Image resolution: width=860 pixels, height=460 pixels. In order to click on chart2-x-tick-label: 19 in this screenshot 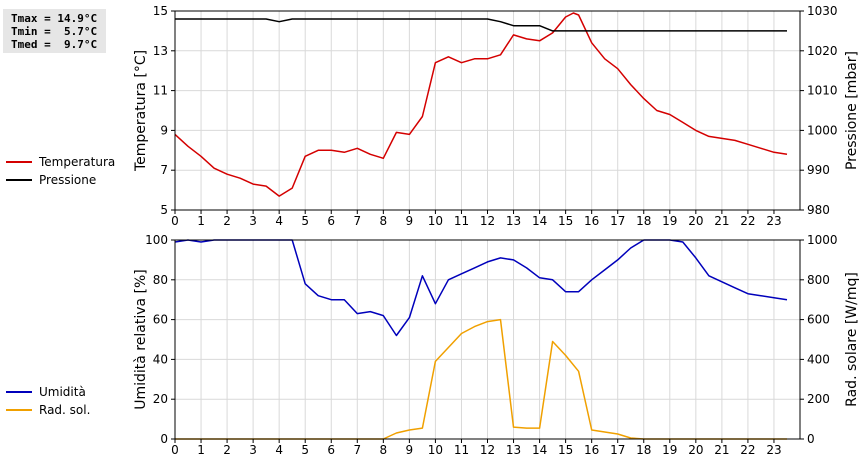, I will do `click(669, 450)`.